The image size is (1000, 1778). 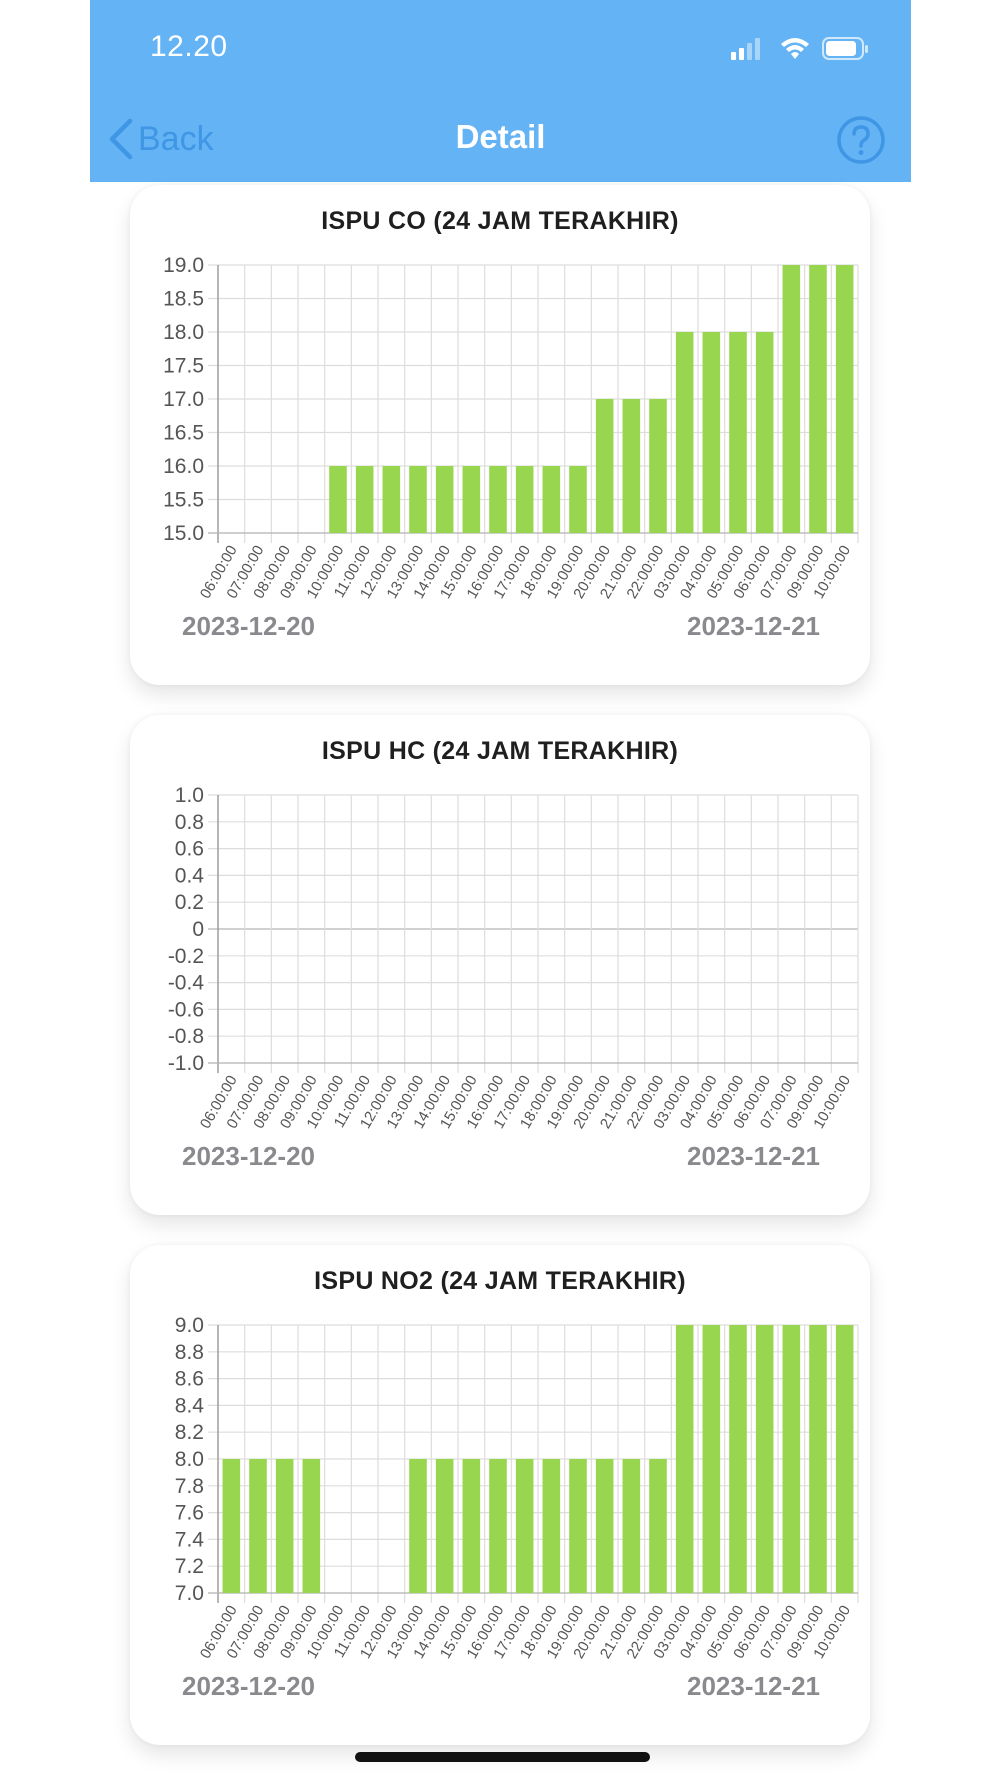 I want to click on chart-title: ISPU HC (24 JAM TERAKHIR), so click(x=500, y=751).